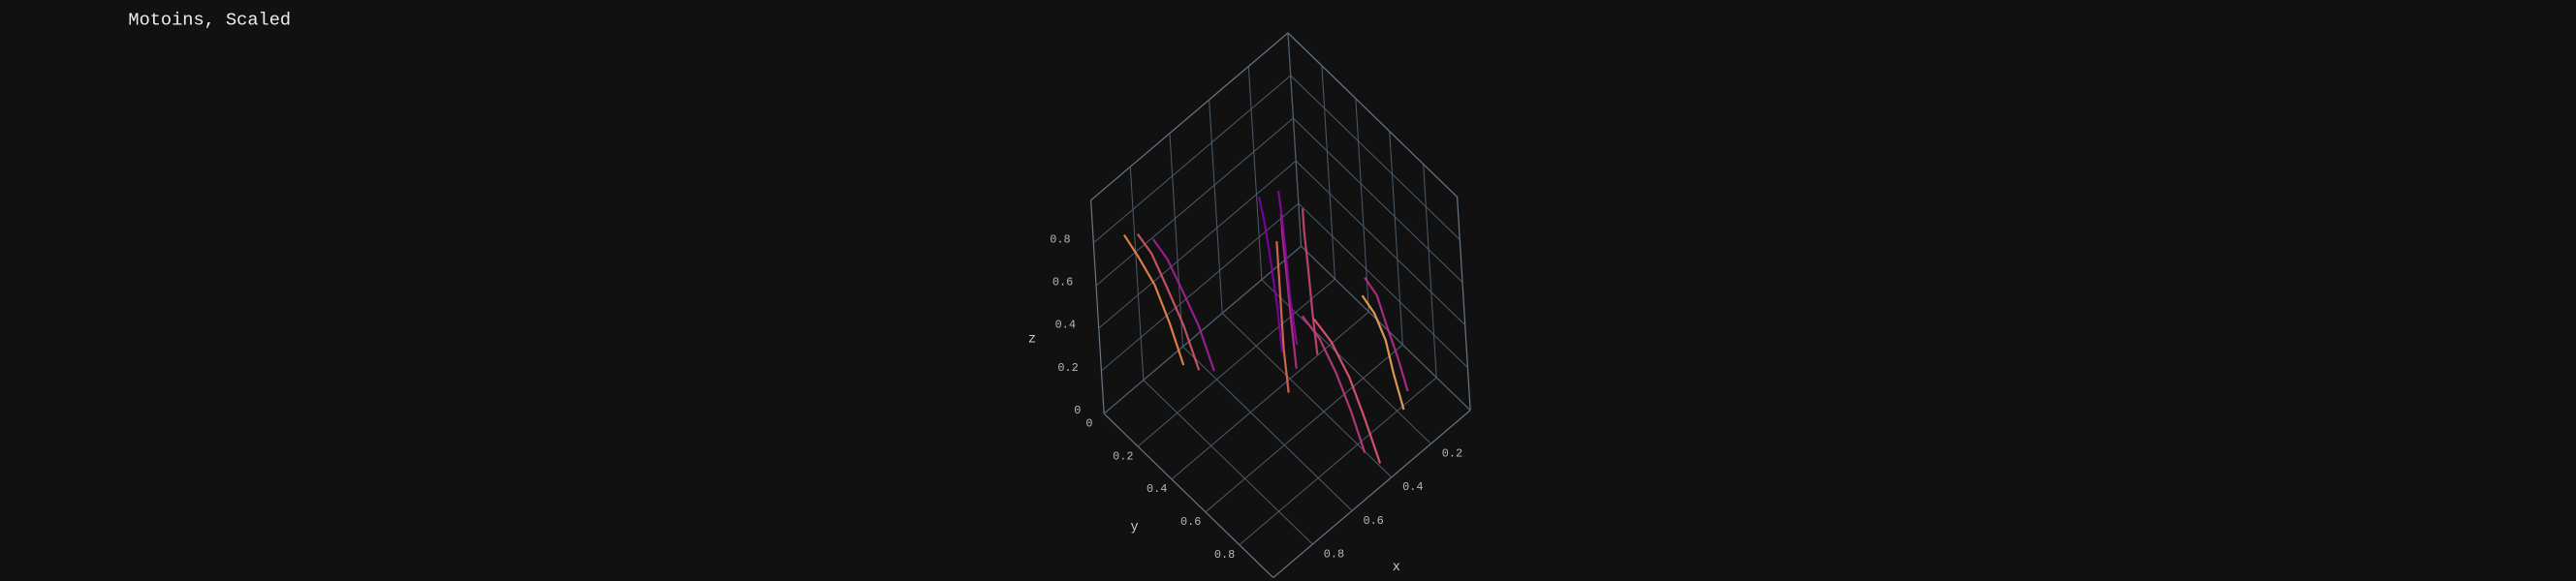 Image resolution: width=2576 pixels, height=581 pixels. Describe the element at coordinates (1224, 555) in the screenshot. I see `y-tick-label: 0.8` at that location.